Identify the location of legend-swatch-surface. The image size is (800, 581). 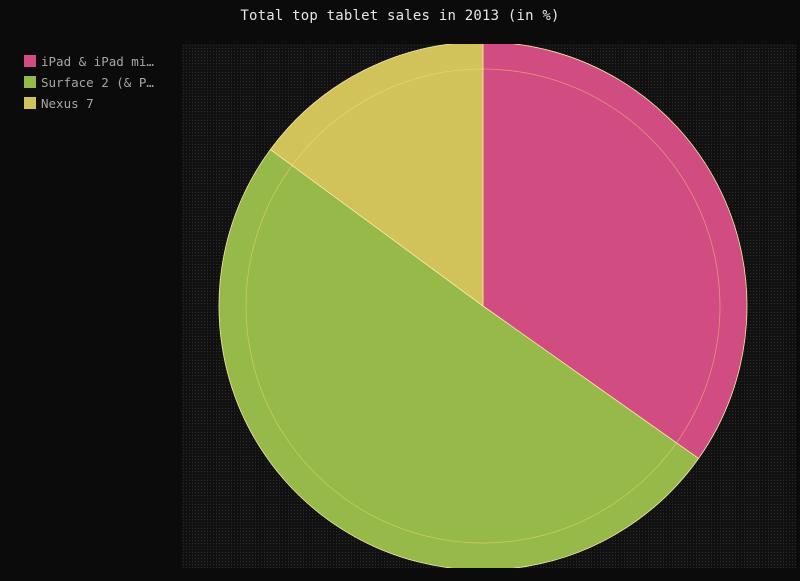
(30, 82).